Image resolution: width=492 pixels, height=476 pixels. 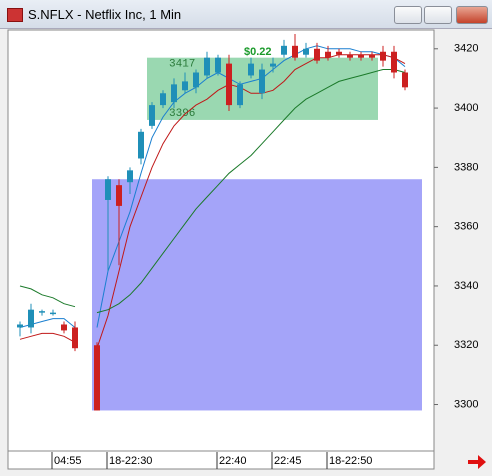 What do you see at coordinates (68, 461) in the screenshot?
I see `x-tick-label: 04:55` at bounding box center [68, 461].